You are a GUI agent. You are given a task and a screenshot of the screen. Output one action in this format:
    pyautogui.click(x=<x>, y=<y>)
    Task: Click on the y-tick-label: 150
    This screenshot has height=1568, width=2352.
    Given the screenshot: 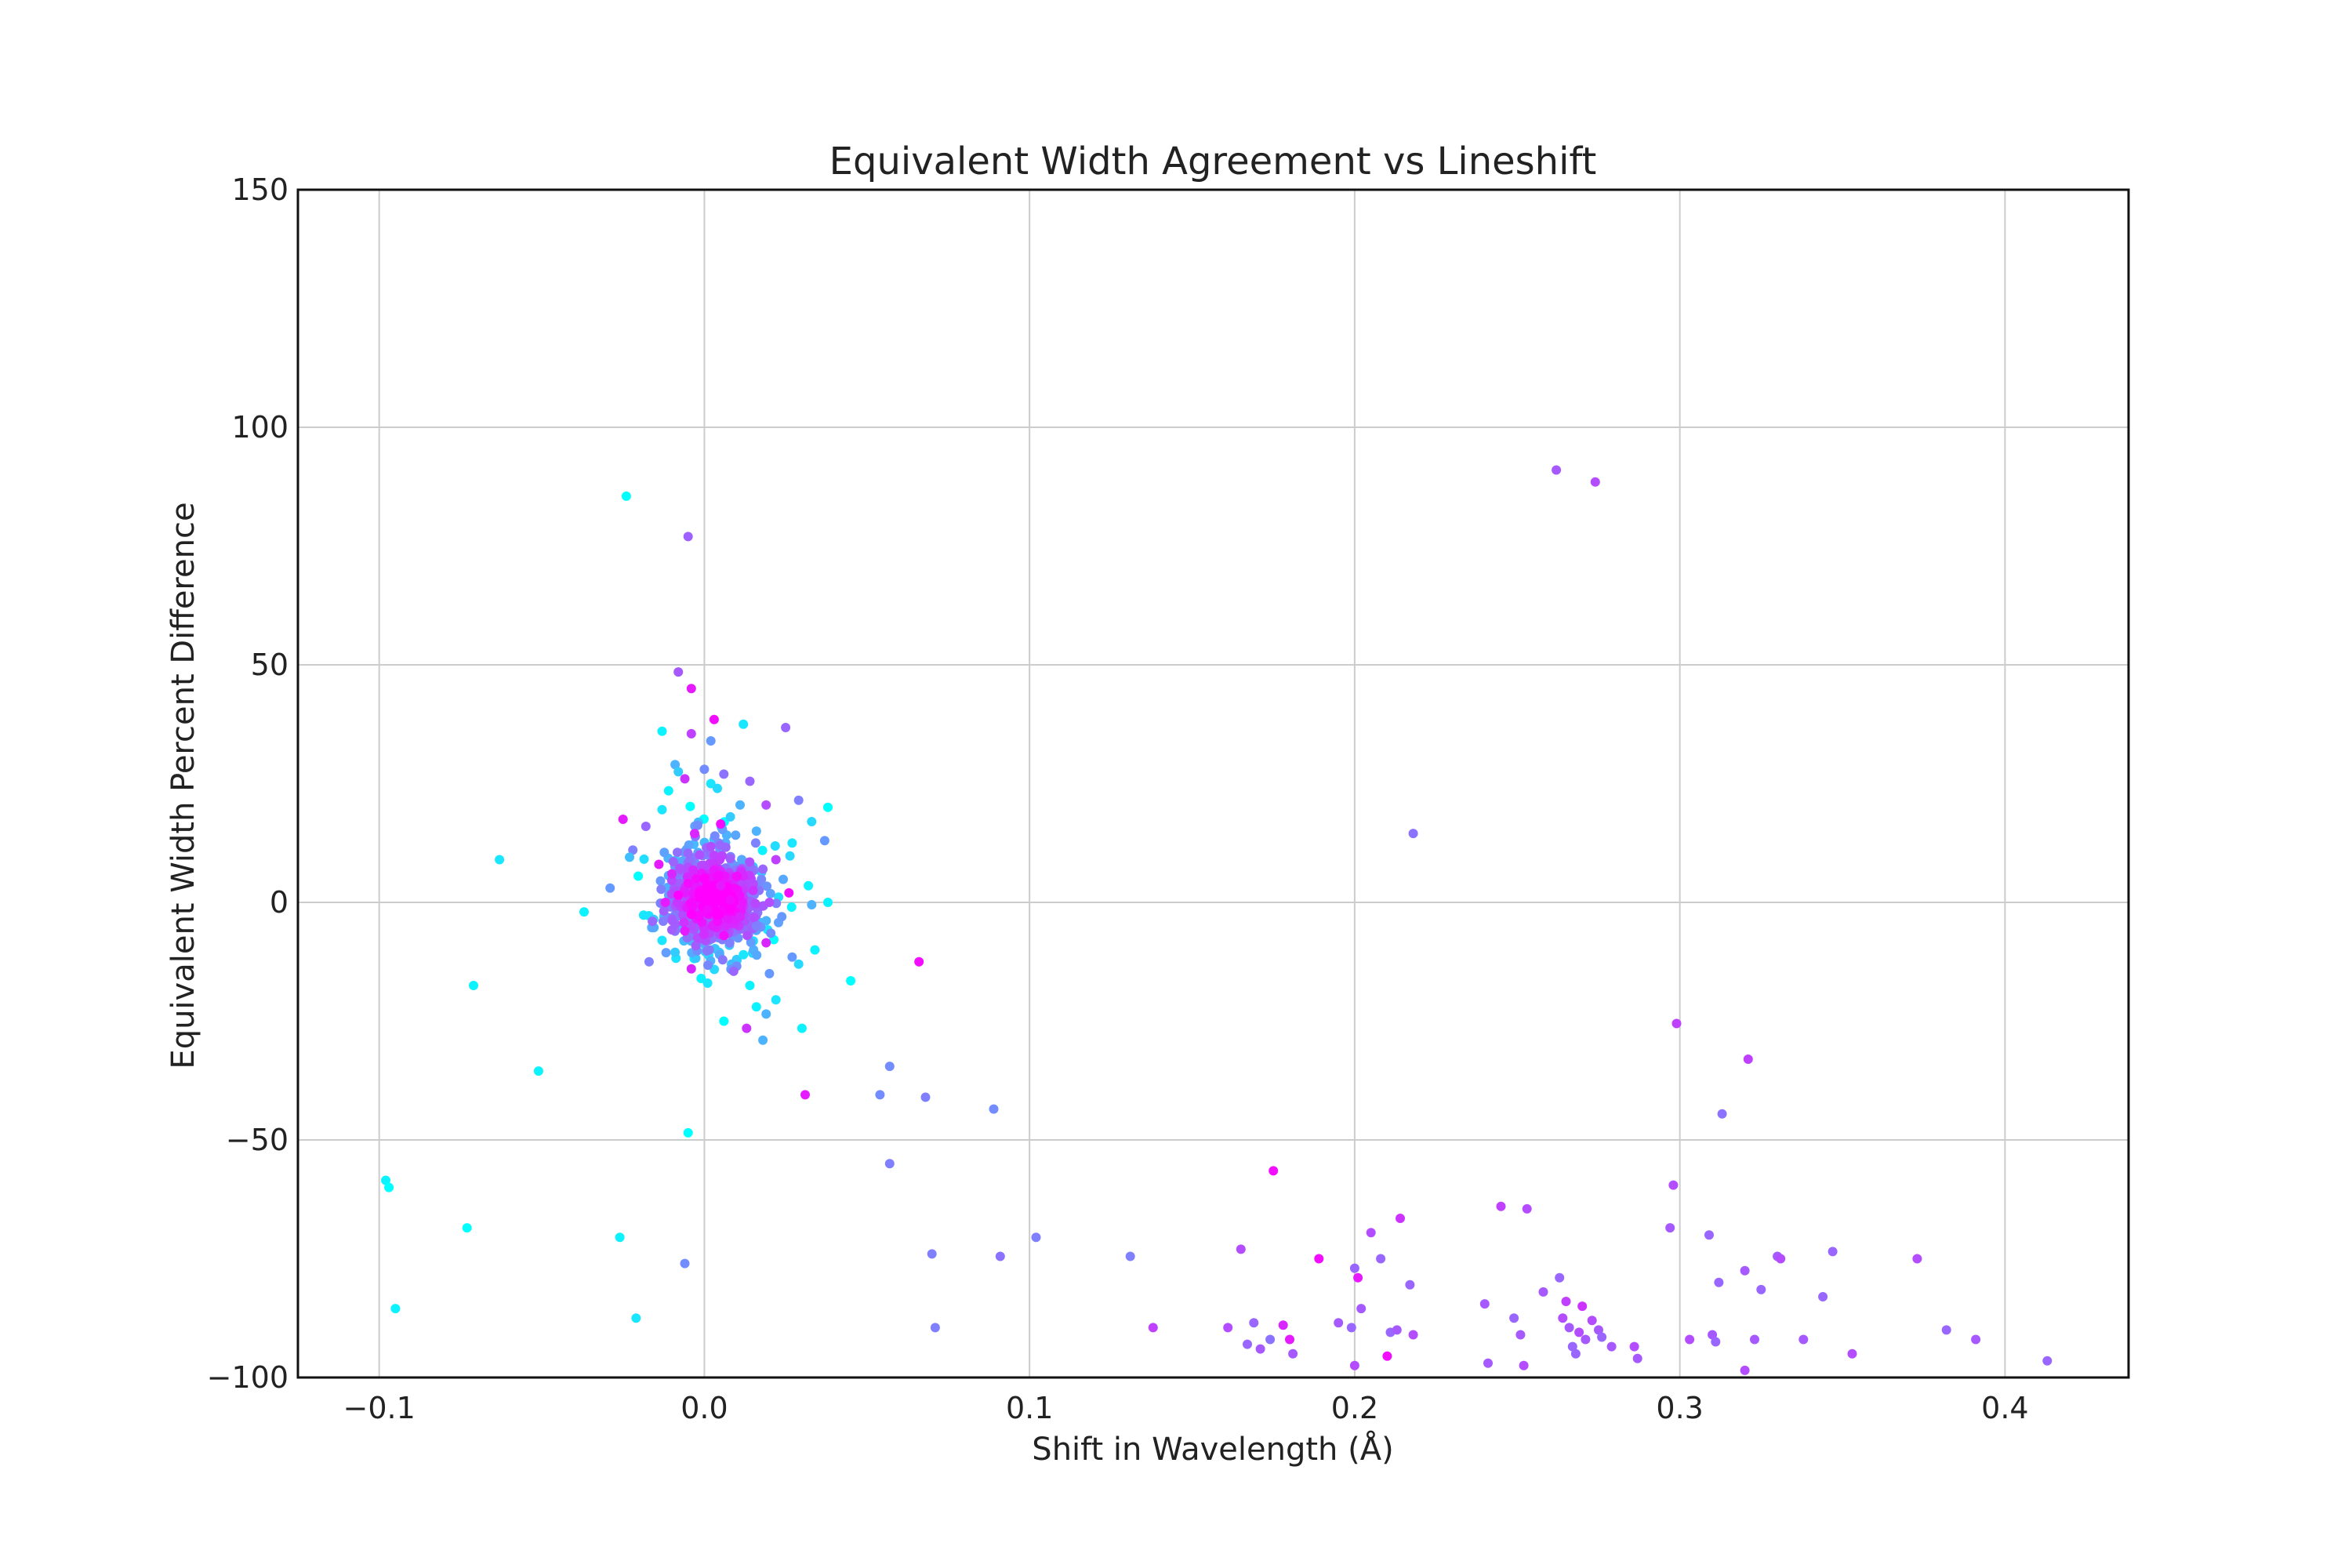 What is the action you would take?
    pyautogui.click(x=260, y=189)
    